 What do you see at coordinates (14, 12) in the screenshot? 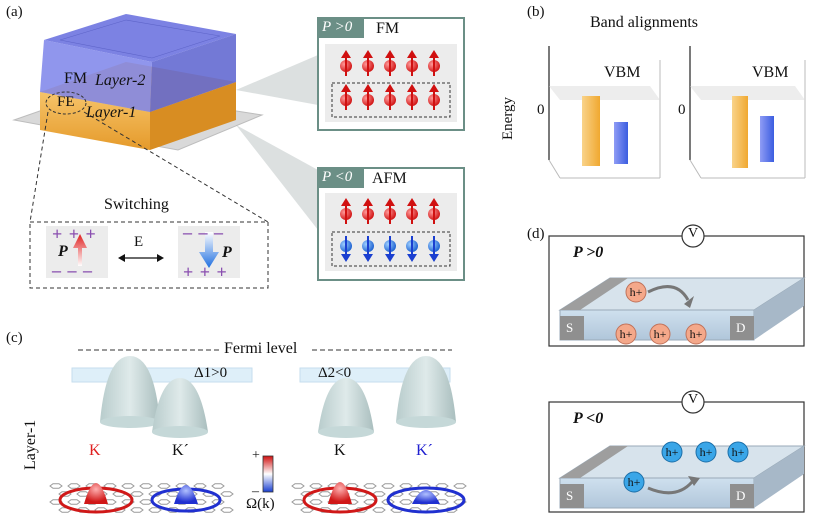
I see `panel-label-a: (a)` at bounding box center [14, 12].